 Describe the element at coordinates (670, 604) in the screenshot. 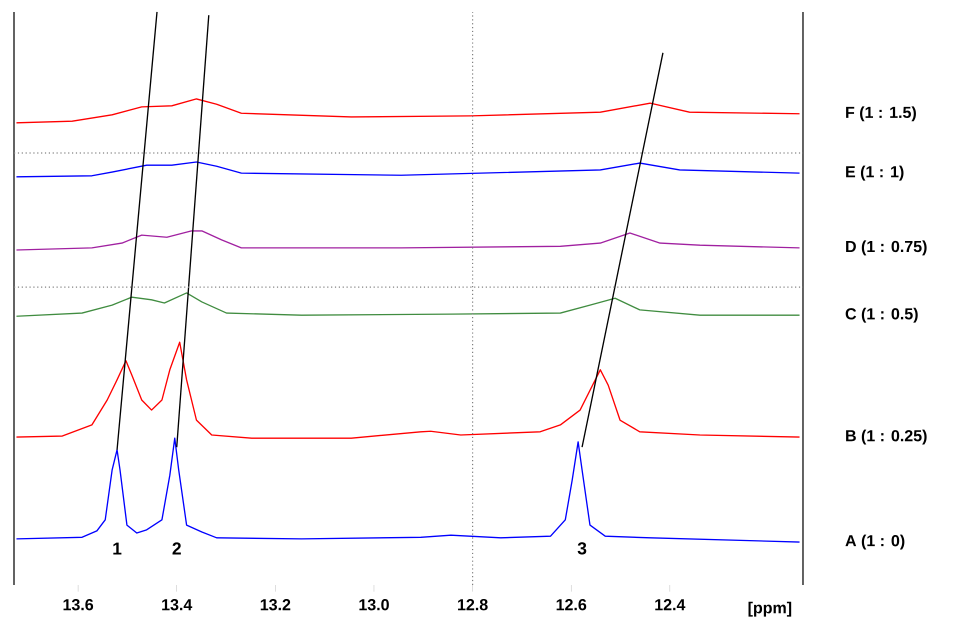

I see `x-tick-label: 12.4` at that location.